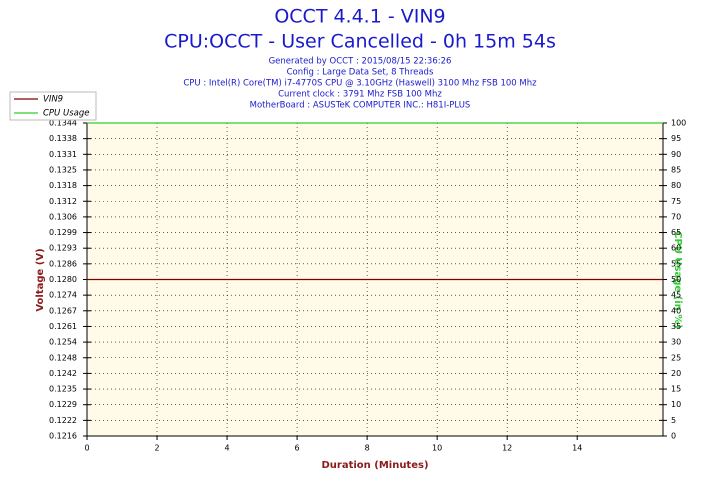 The width and height of the screenshot is (720, 480). I want to click on y-tick-label: 0.1312, so click(63, 201).